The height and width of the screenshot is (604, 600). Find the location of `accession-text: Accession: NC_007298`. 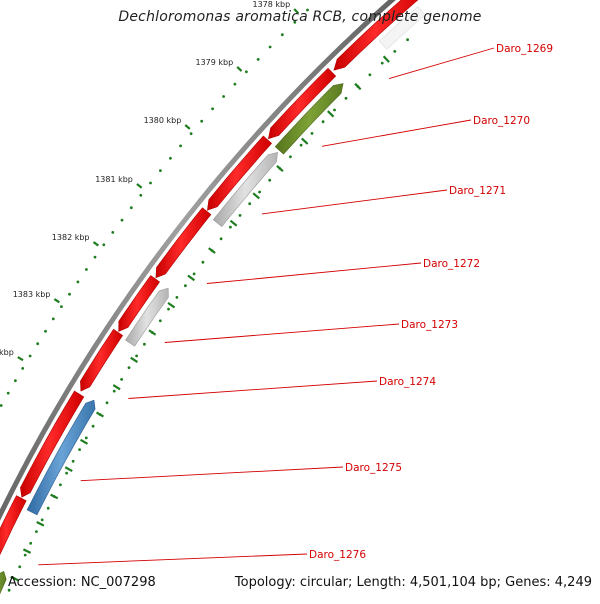

accession-text: Accession: NC_007298 is located at coordinates (82, 582).